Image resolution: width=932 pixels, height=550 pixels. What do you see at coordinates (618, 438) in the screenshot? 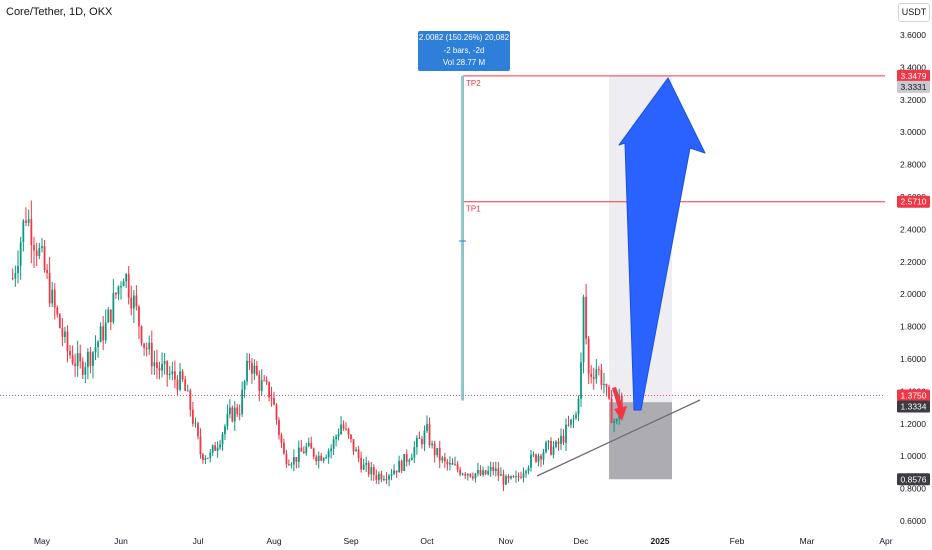
I see `trend-line` at bounding box center [618, 438].